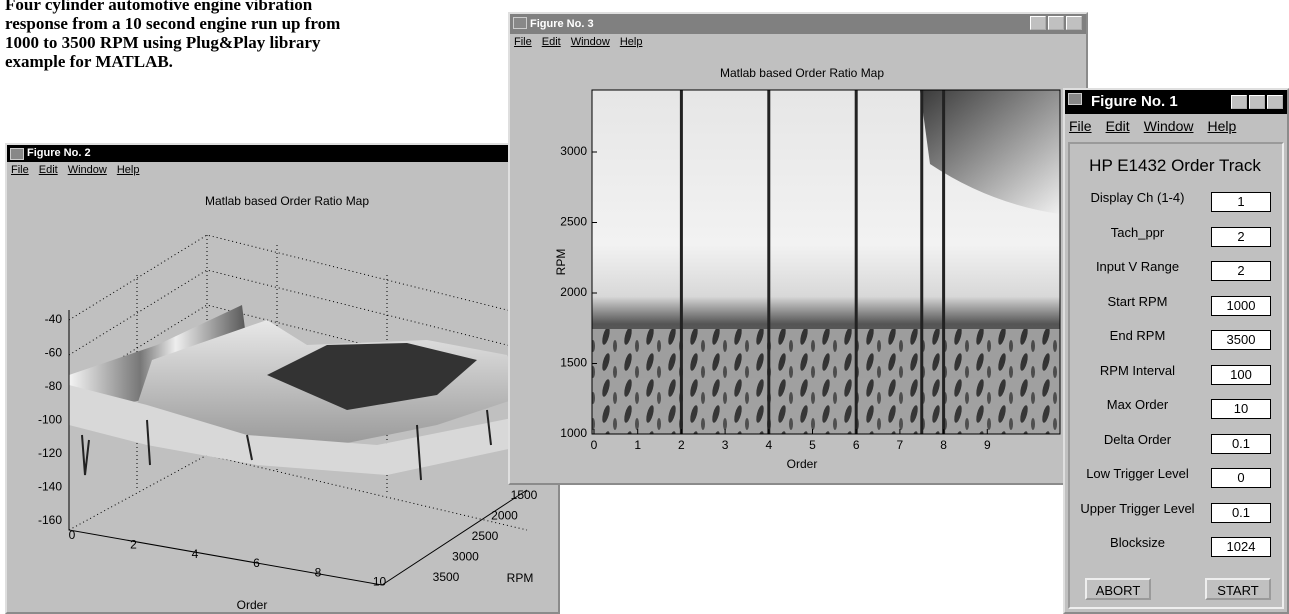 The image size is (1289, 614). What do you see at coordinates (1241, 409) in the screenshot?
I see `input-box: 10` at bounding box center [1241, 409].